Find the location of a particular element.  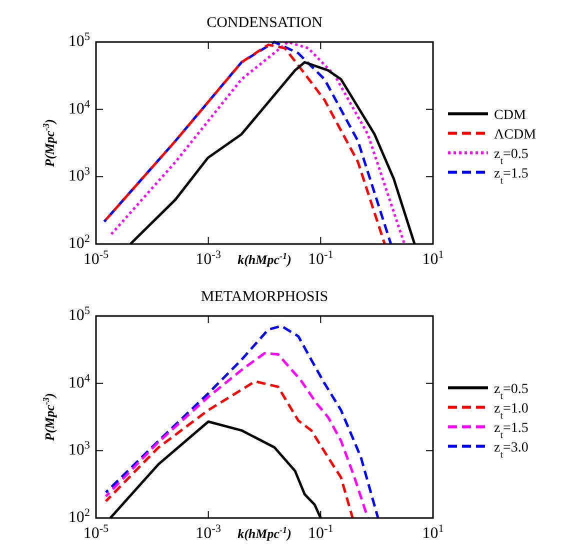

chart-title: METAMORPHOSIS is located at coordinates (264, 297).